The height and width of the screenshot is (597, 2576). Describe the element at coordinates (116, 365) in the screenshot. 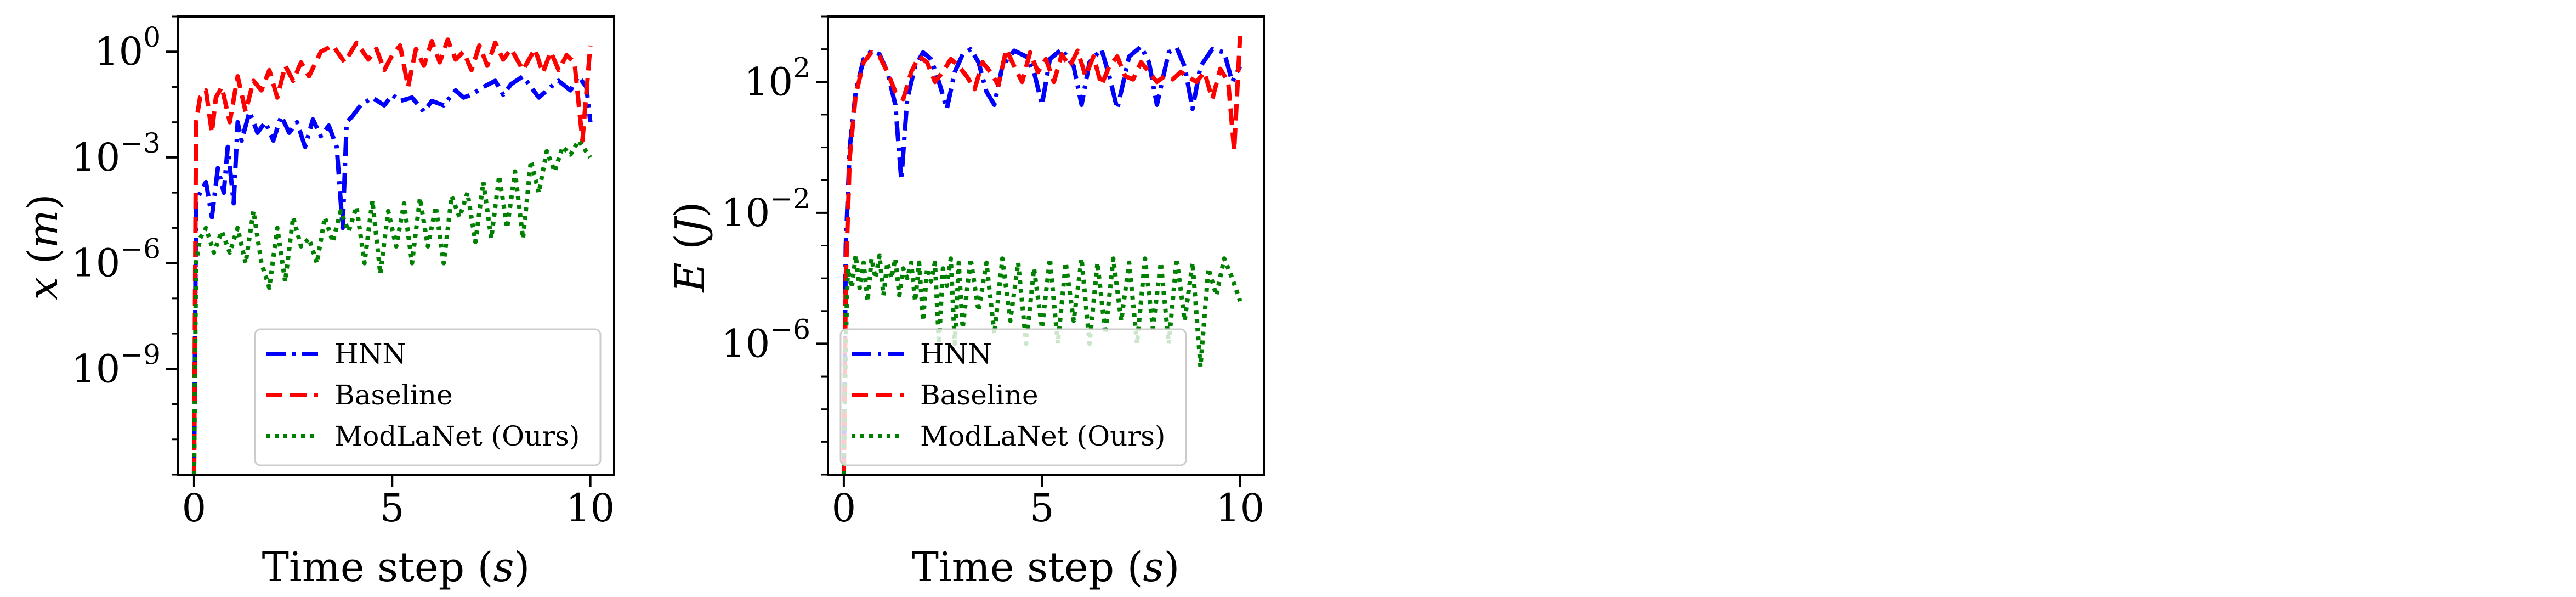

I see `y-tick-label: 10⁻⁹` at that location.